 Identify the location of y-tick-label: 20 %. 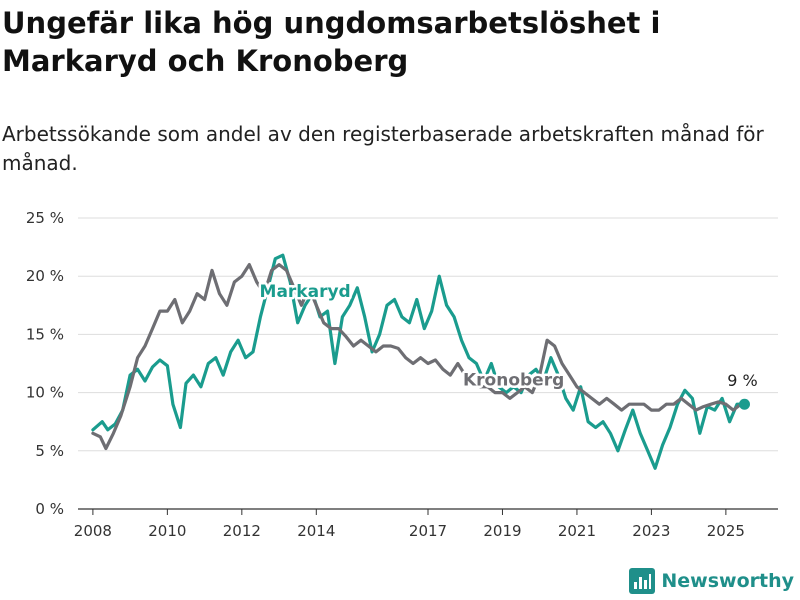
(45, 276).